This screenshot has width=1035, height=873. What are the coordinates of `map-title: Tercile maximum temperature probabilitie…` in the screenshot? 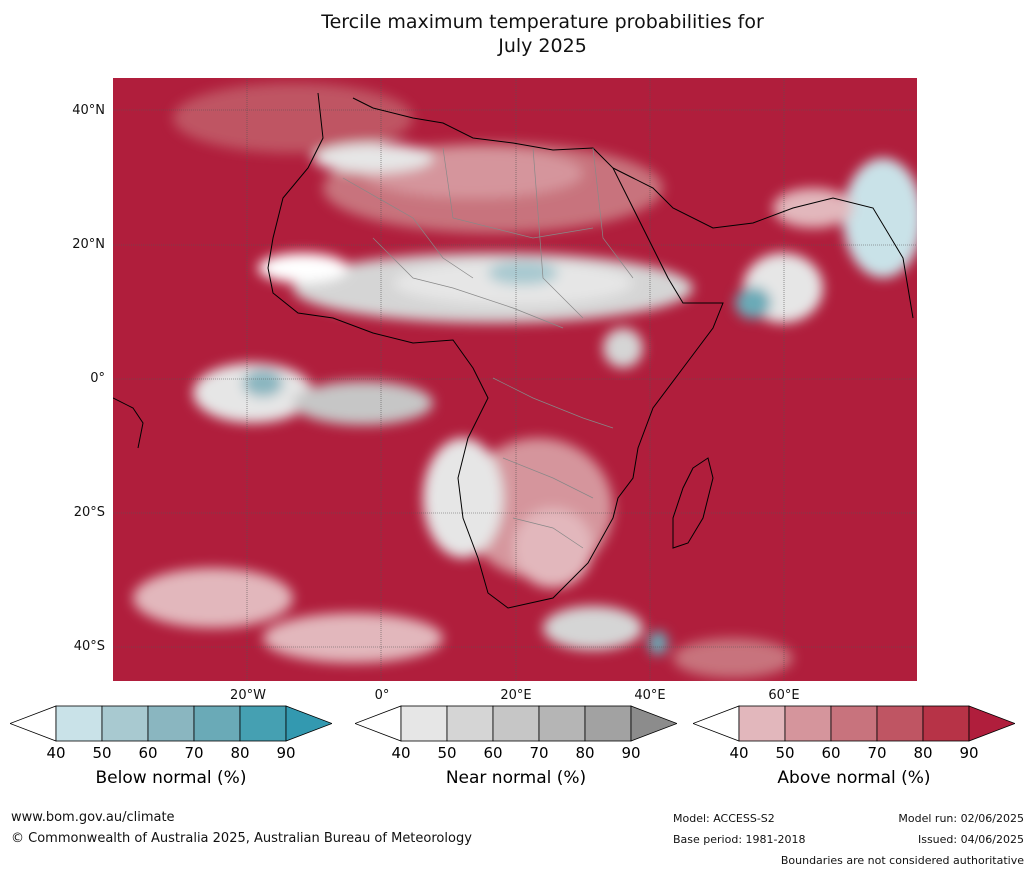 It's located at (517, 34).